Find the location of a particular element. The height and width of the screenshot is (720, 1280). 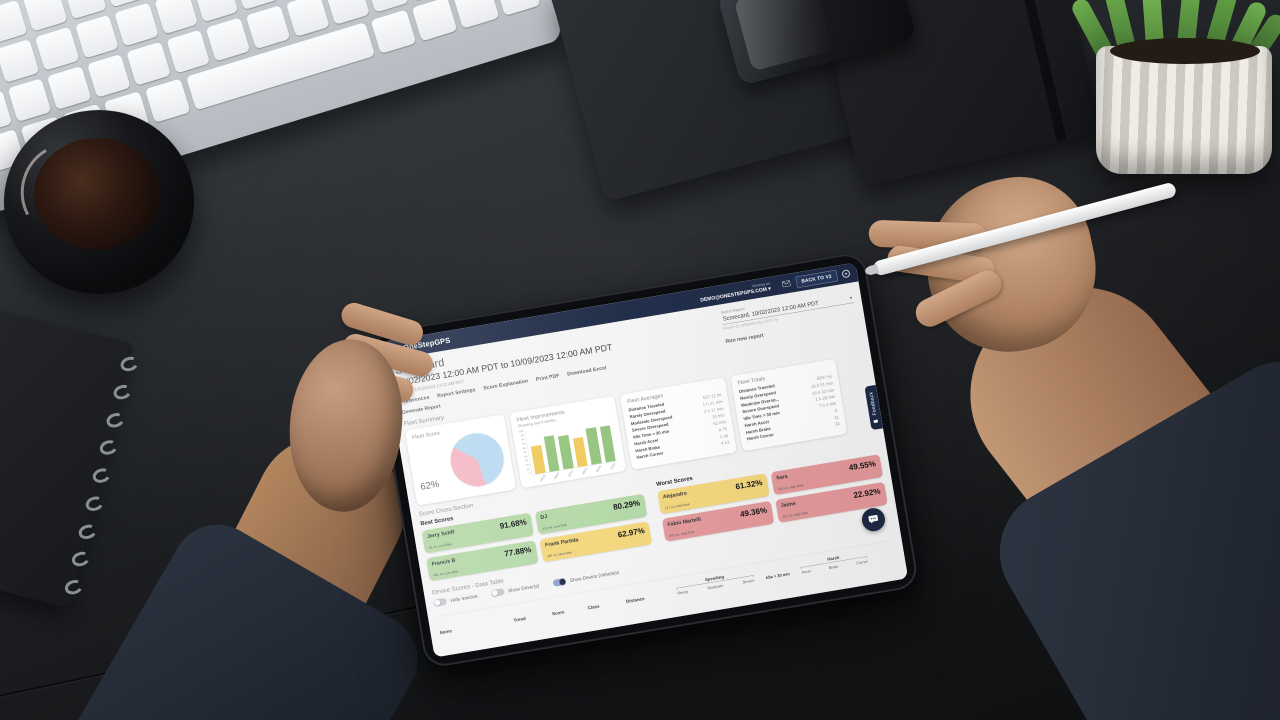

bar-x-label: 09/11 is located at coordinates (571, 473).